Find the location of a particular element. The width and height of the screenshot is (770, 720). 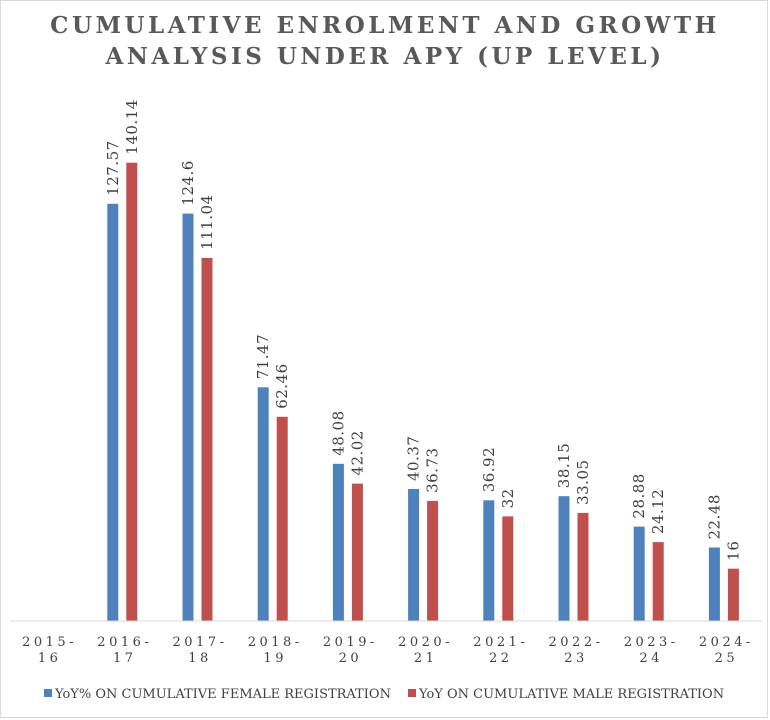

x-tick-label-3-line-1: 19 is located at coordinates (275, 658).